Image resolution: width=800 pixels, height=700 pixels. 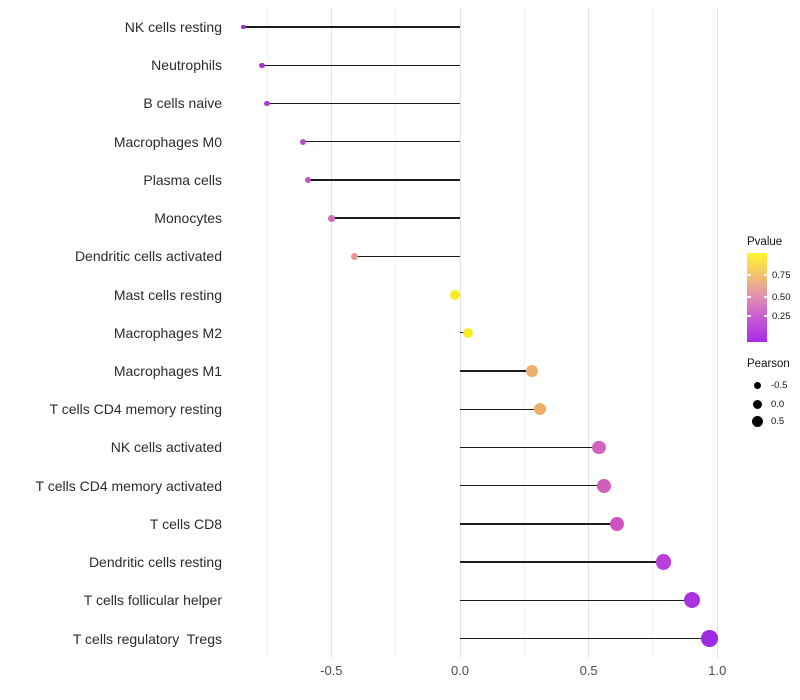 What do you see at coordinates (152, 600) in the screenshot?
I see `category-label: T cells follicular helper` at bounding box center [152, 600].